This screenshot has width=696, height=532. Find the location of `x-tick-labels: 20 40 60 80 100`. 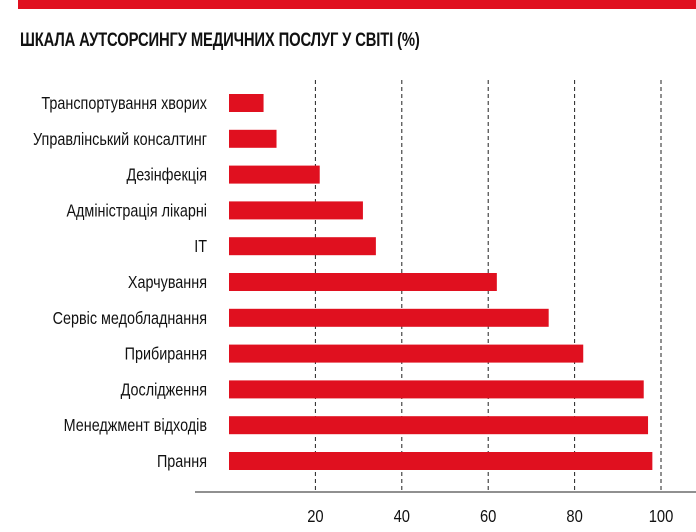

x-tick-labels: 20 40 60 80 100 is located at coordinates (490, 517).